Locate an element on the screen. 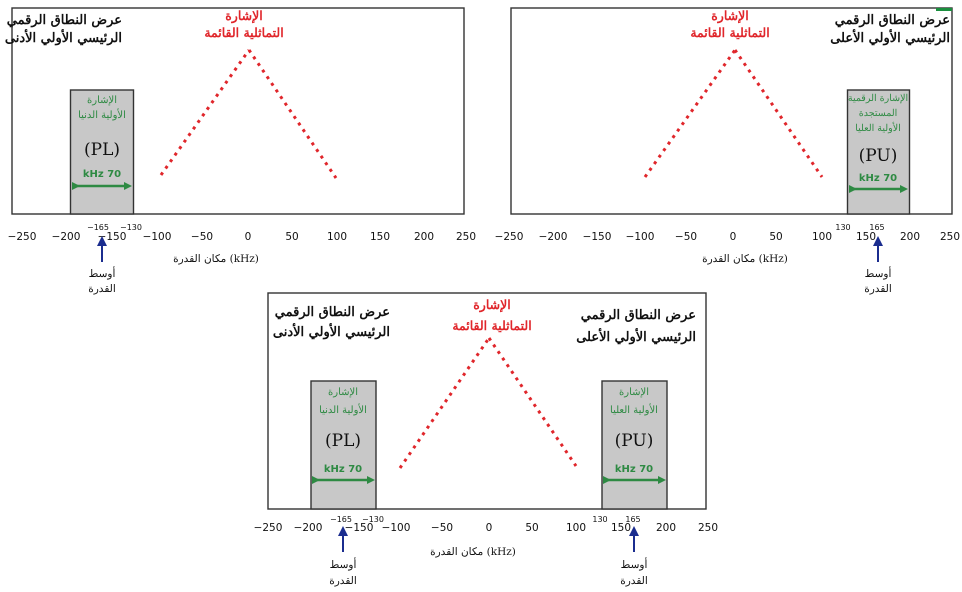 This screenshot has height=592, width=962. upper-band-box is located at coordinates (878, 152).